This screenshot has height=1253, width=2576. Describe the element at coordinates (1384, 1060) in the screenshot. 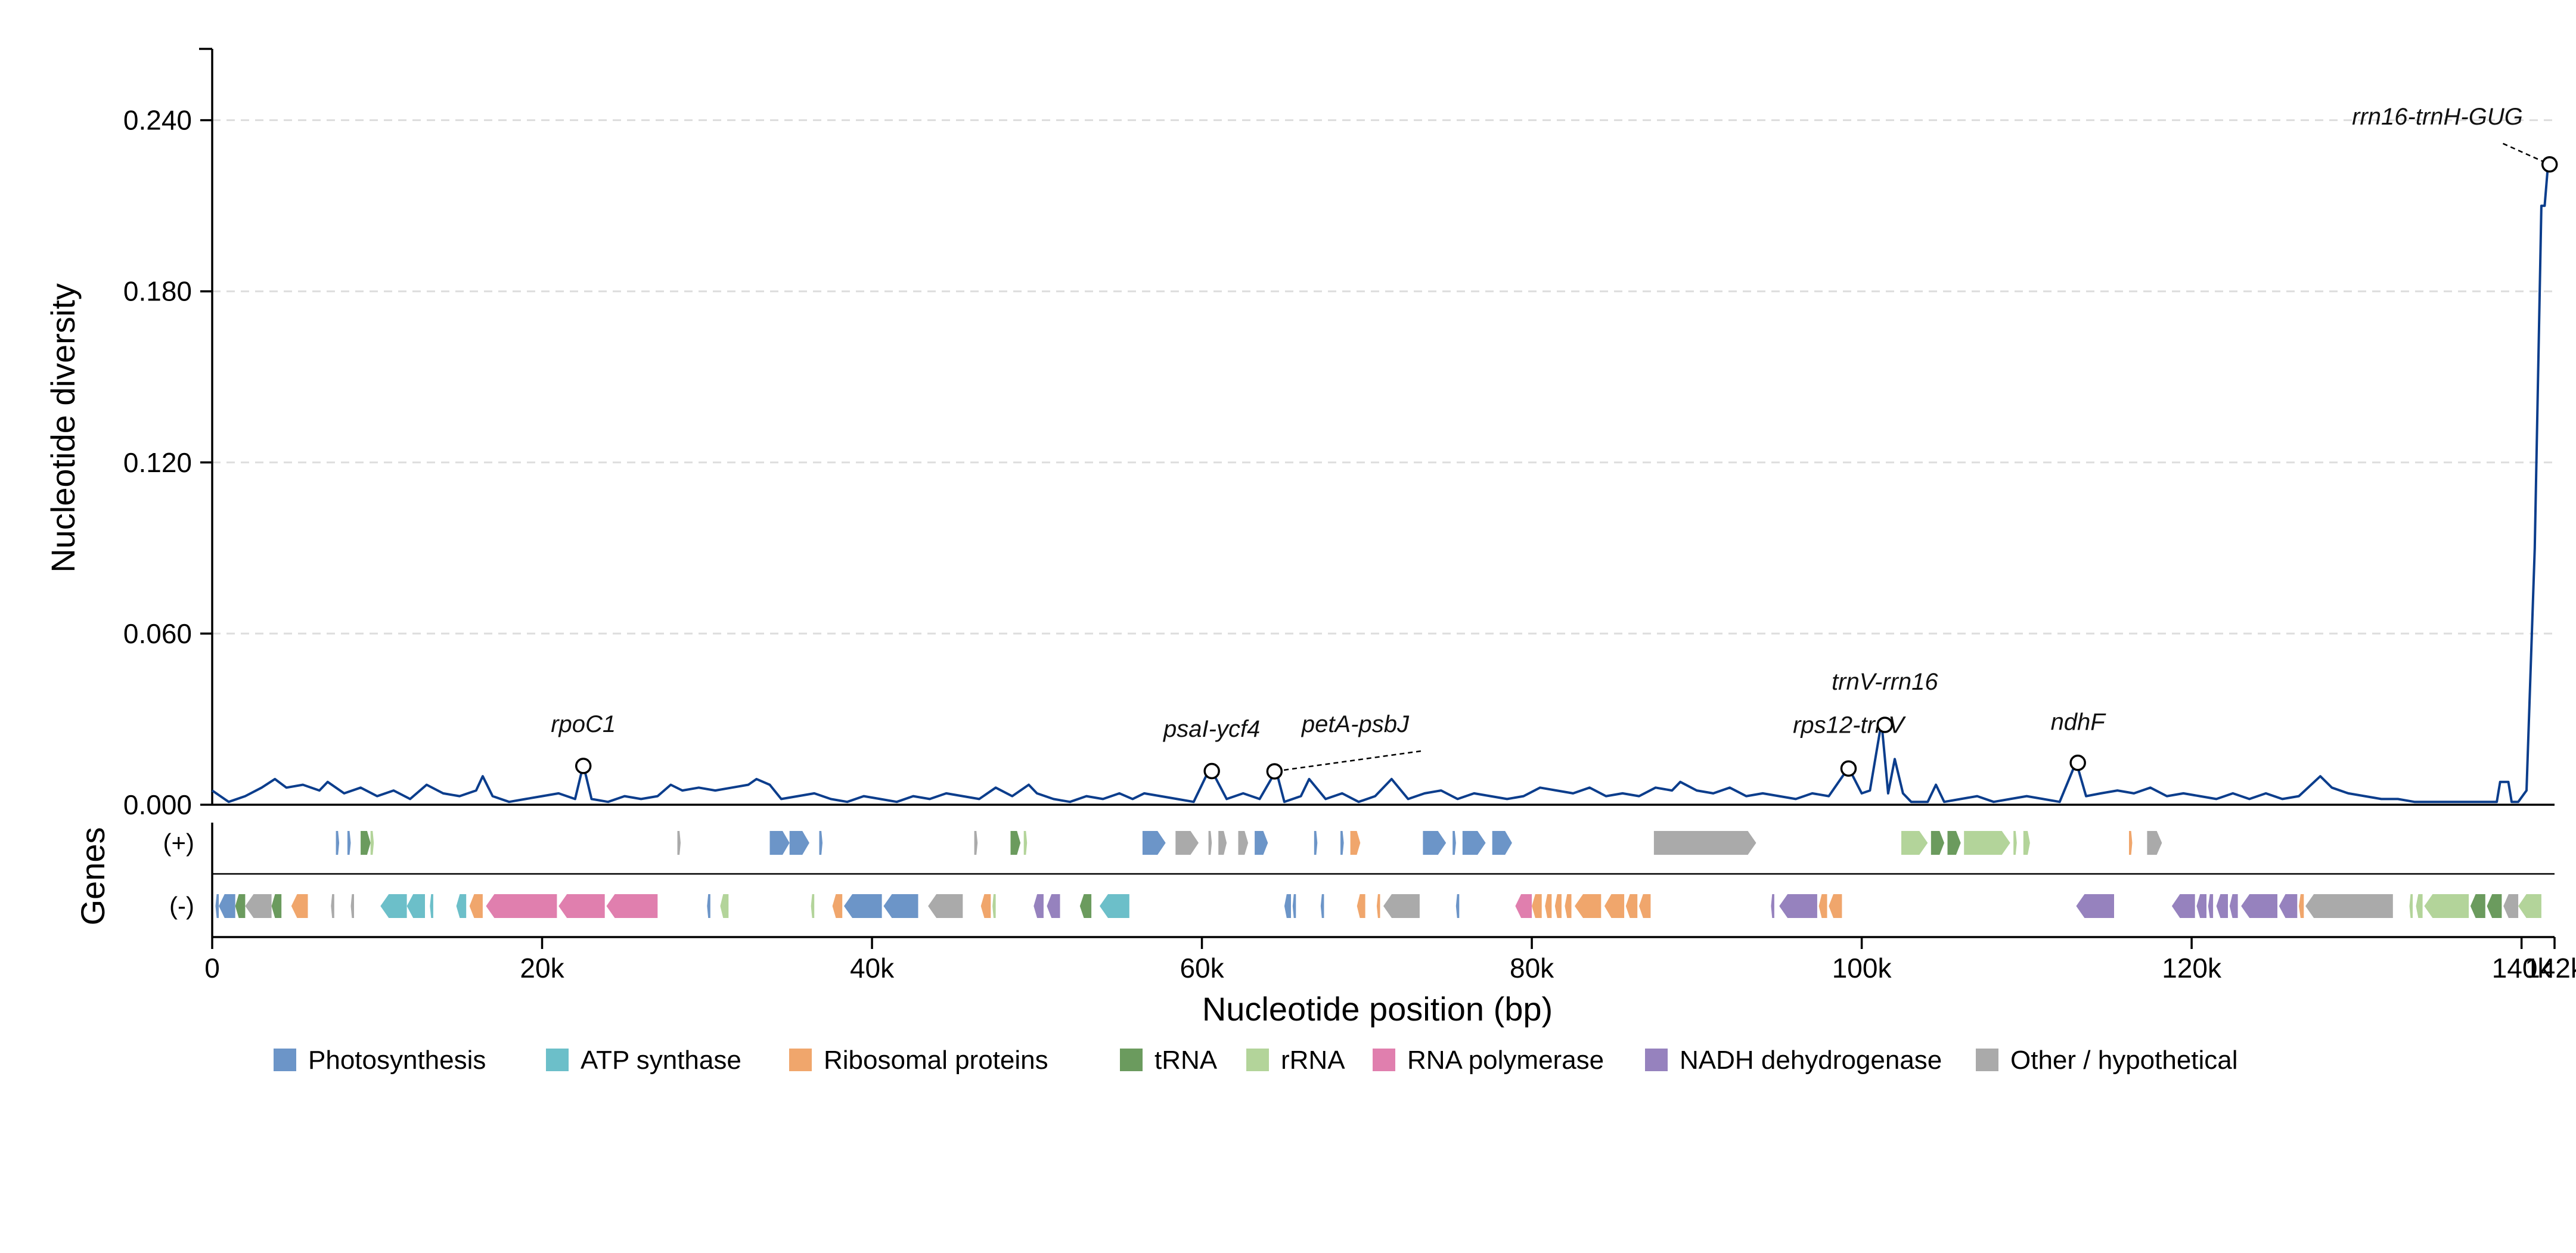

I see `legend-swatch-rnapol` at that location.